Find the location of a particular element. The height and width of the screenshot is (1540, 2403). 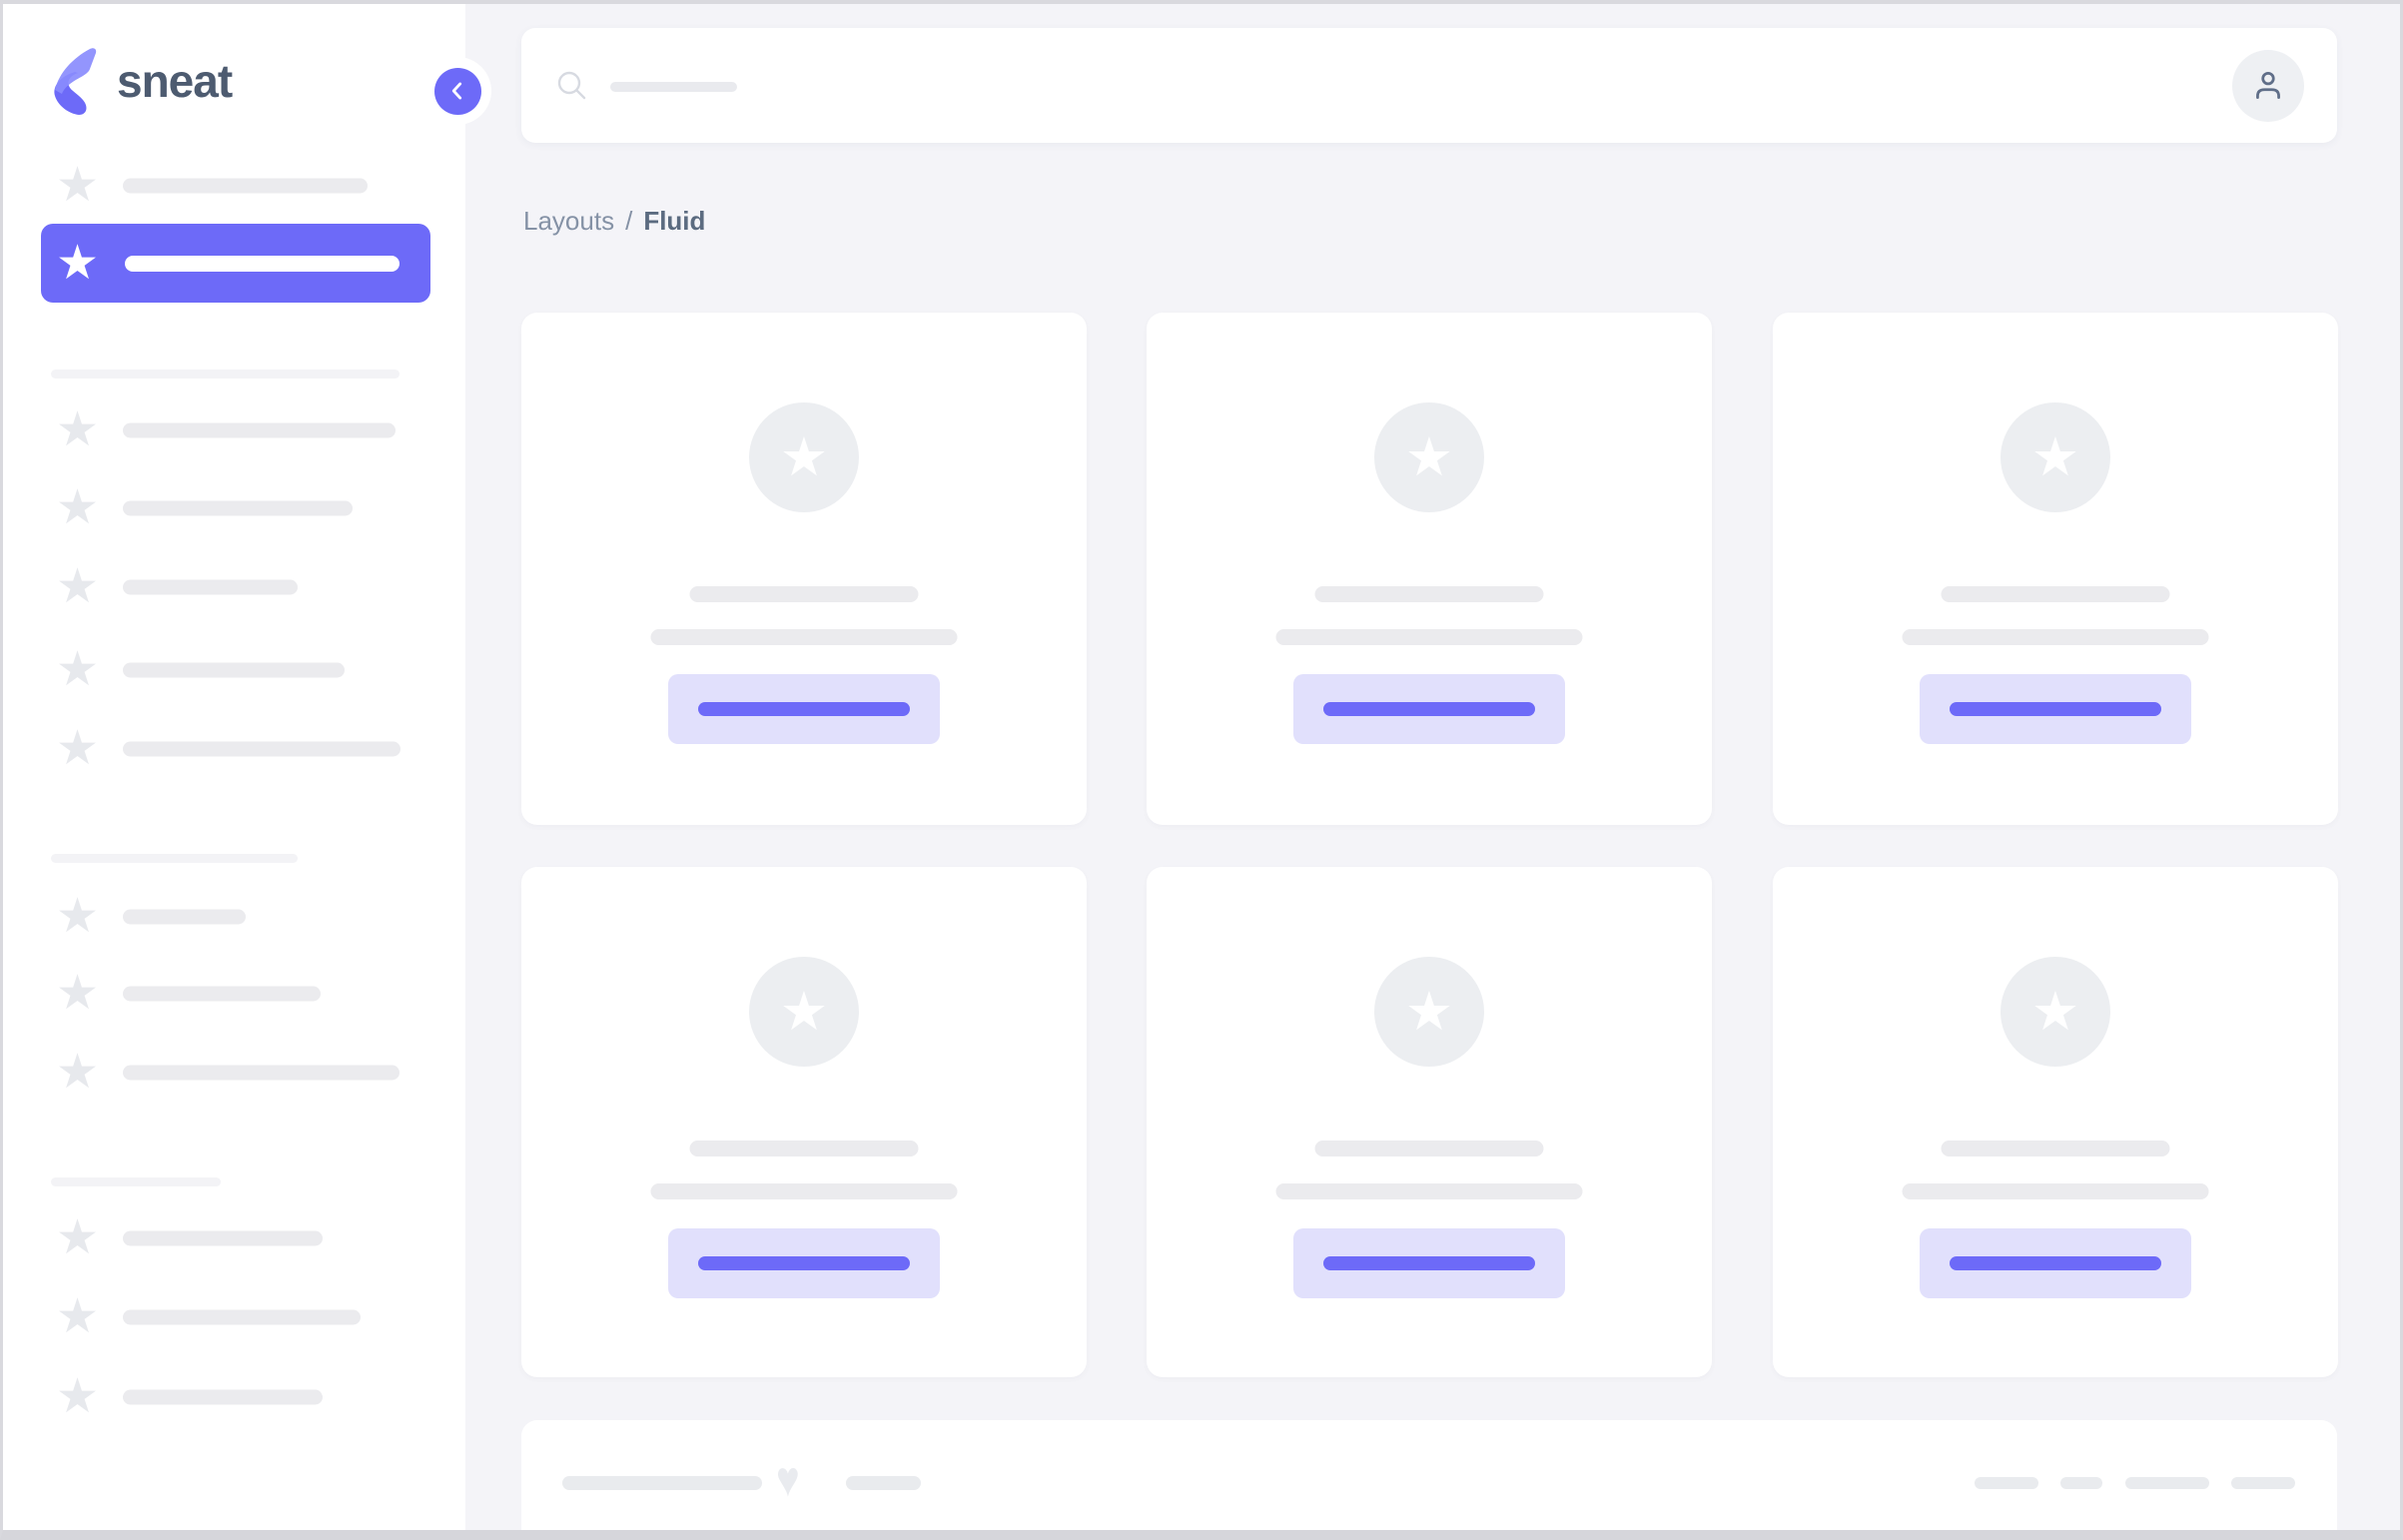

search-placeholder-bar is located at coordinates (673, 87).